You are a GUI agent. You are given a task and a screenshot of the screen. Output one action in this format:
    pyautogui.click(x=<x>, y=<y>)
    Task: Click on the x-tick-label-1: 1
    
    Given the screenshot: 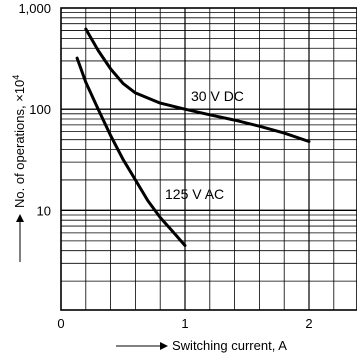 What is the action you would take?
    pyautogui.click(x=184, y=323)
    